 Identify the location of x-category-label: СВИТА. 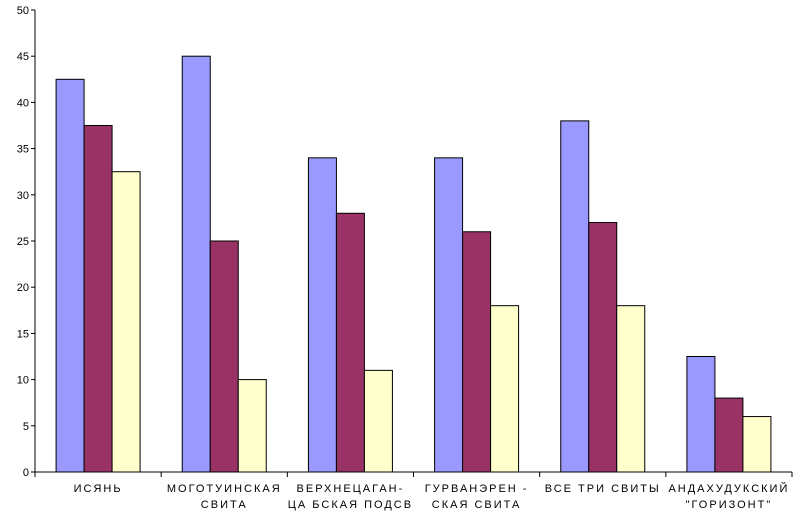
(224, 505).